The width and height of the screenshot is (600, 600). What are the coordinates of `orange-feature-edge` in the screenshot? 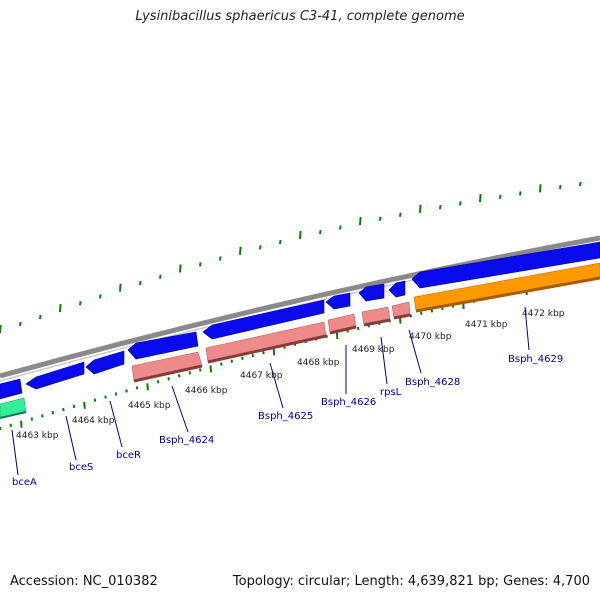 It's located at (507, 294).